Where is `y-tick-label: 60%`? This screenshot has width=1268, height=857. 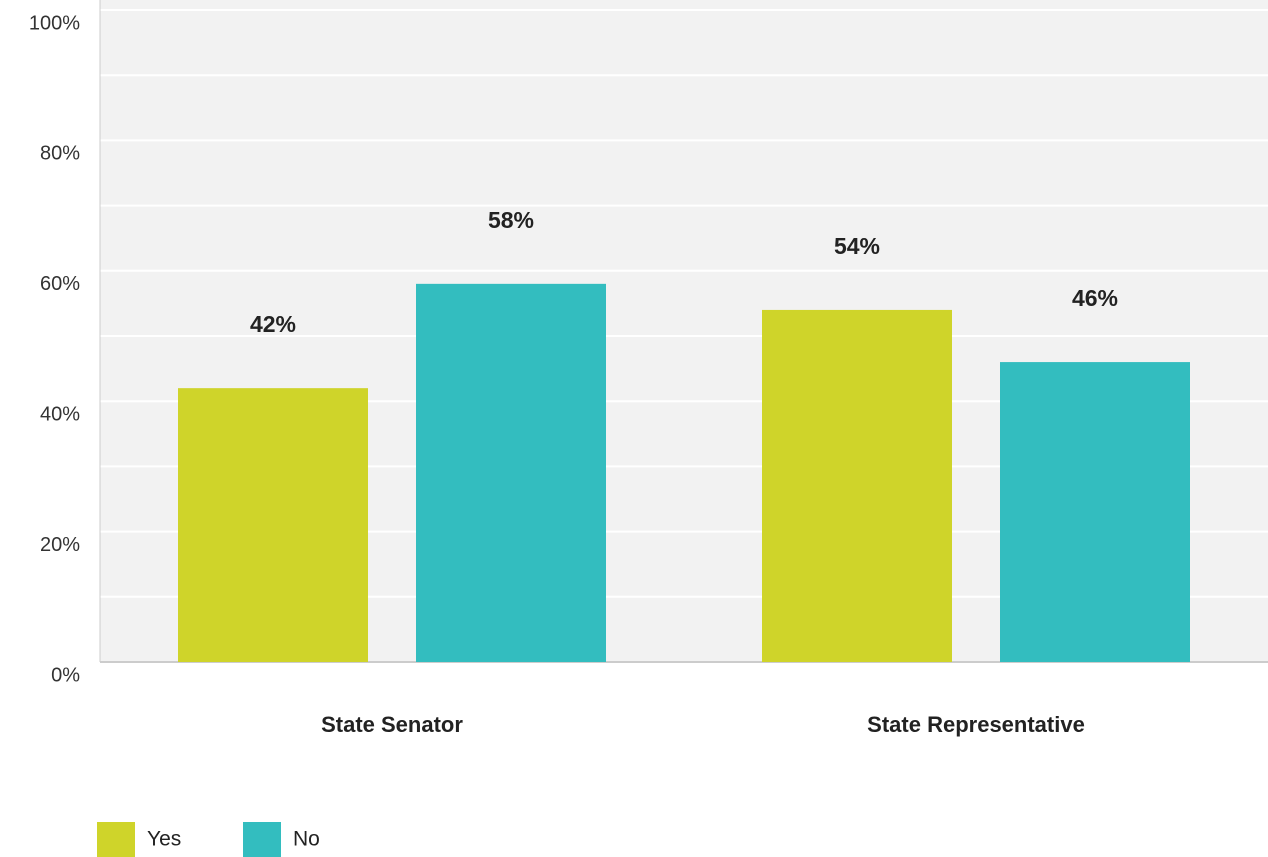 y-tick-label: 60% is located at coordinates (60, 284).